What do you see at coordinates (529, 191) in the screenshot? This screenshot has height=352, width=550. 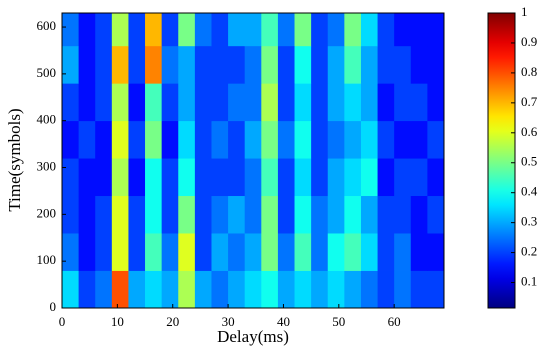 I see `colorbar-tick-label: 0.4` at bounding box center [529, 191].